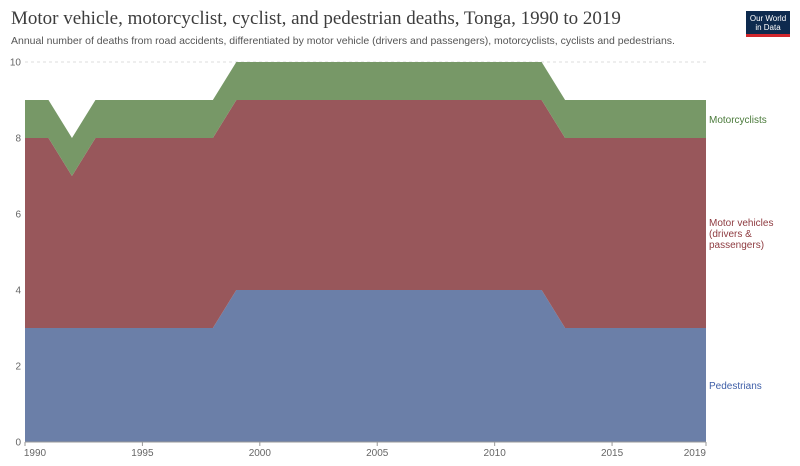  I want to click on legend-item-pedestrians: Pedestrians, so click(735, 386).